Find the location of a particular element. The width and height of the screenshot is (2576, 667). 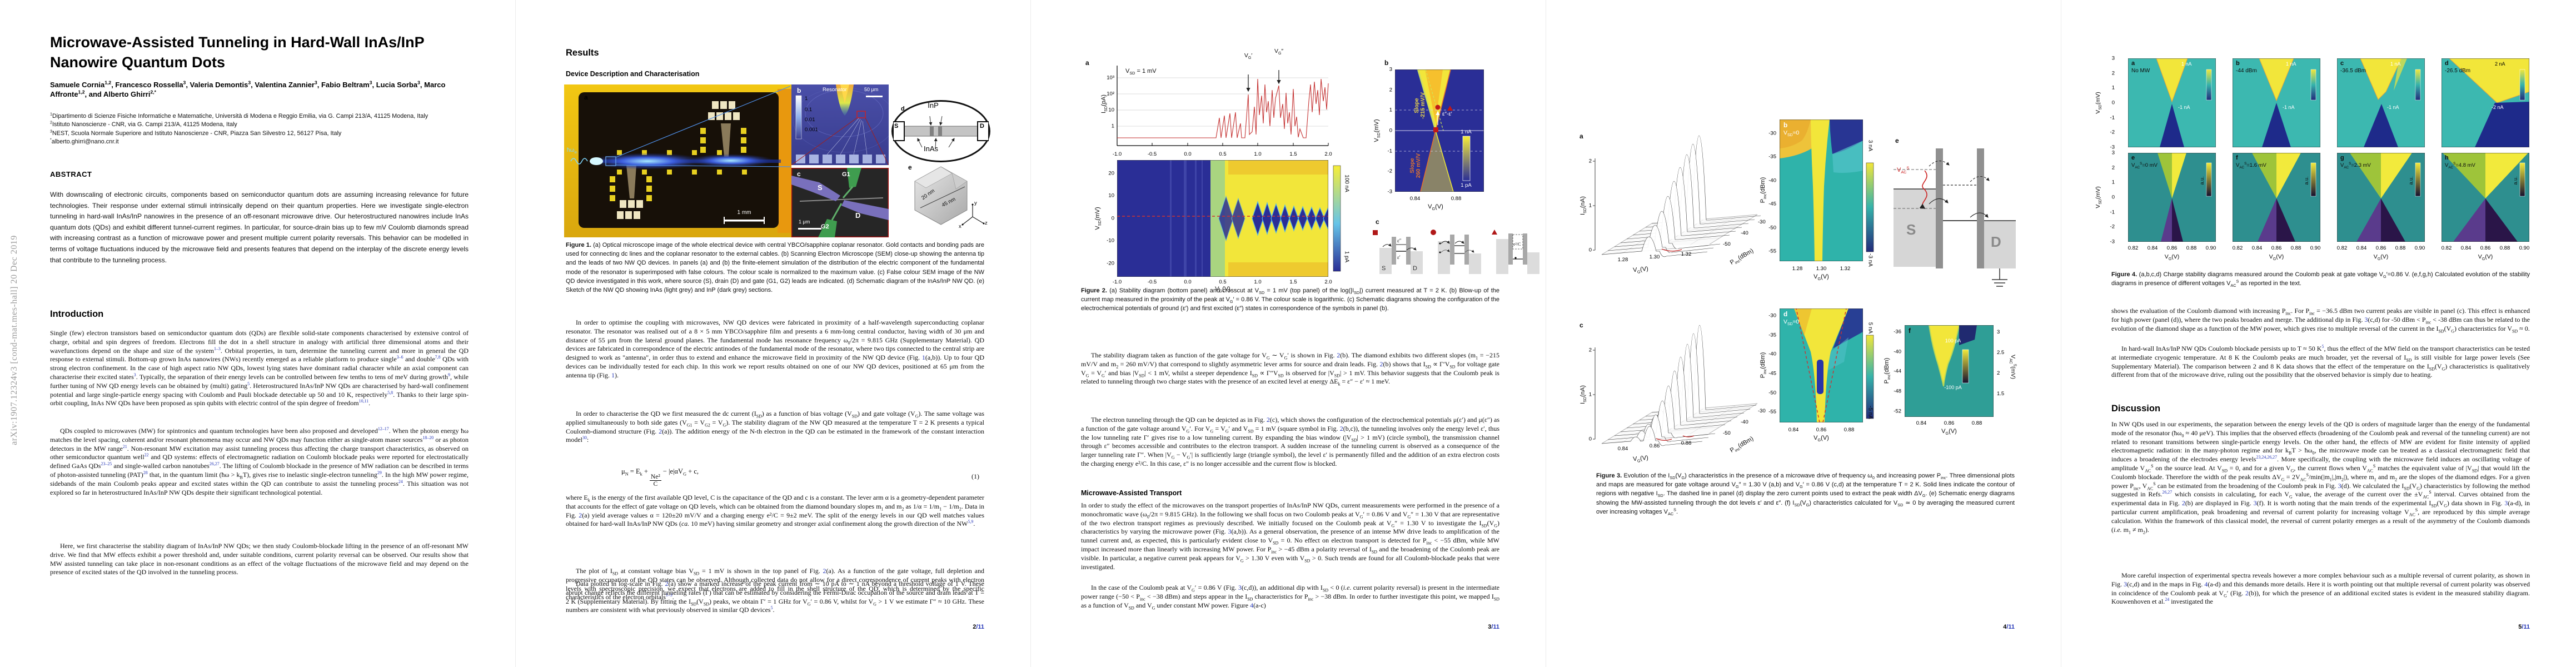

axis-tick: -10 is located at coordinates (1110, 240).